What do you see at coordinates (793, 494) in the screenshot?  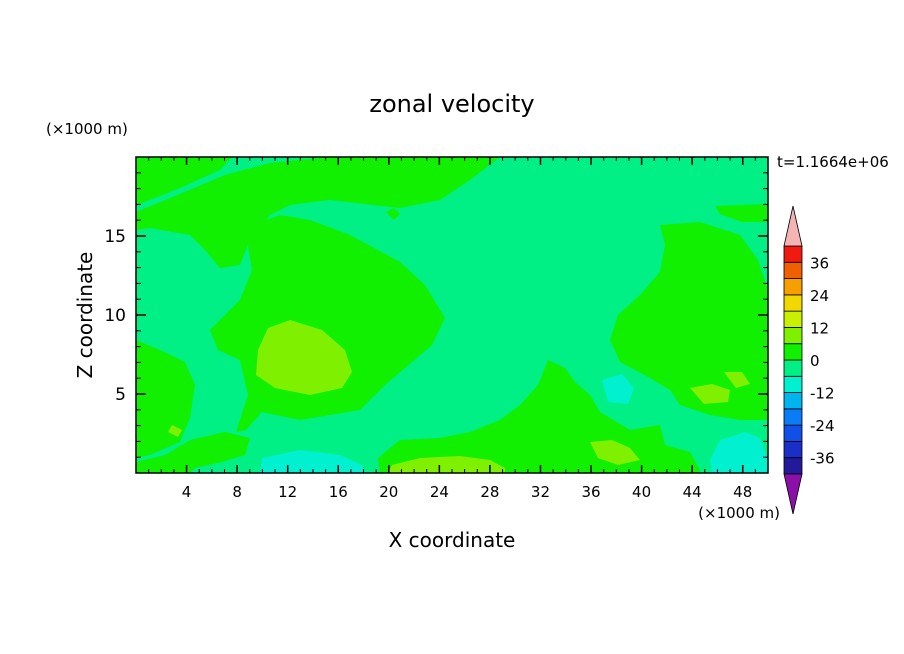 I see `colorbar-under-triangle` at bounding box center [793, 494].